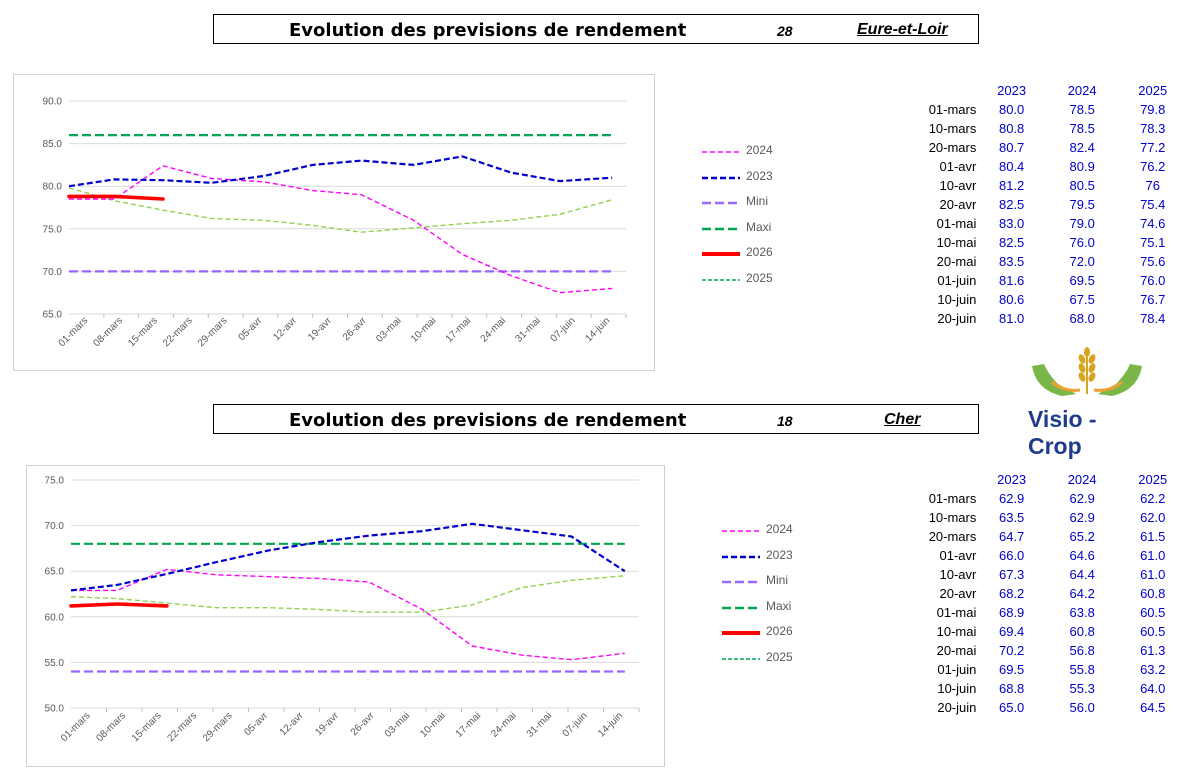  I want to click on yield-value-2024: 80.9, so click(1082, 166).